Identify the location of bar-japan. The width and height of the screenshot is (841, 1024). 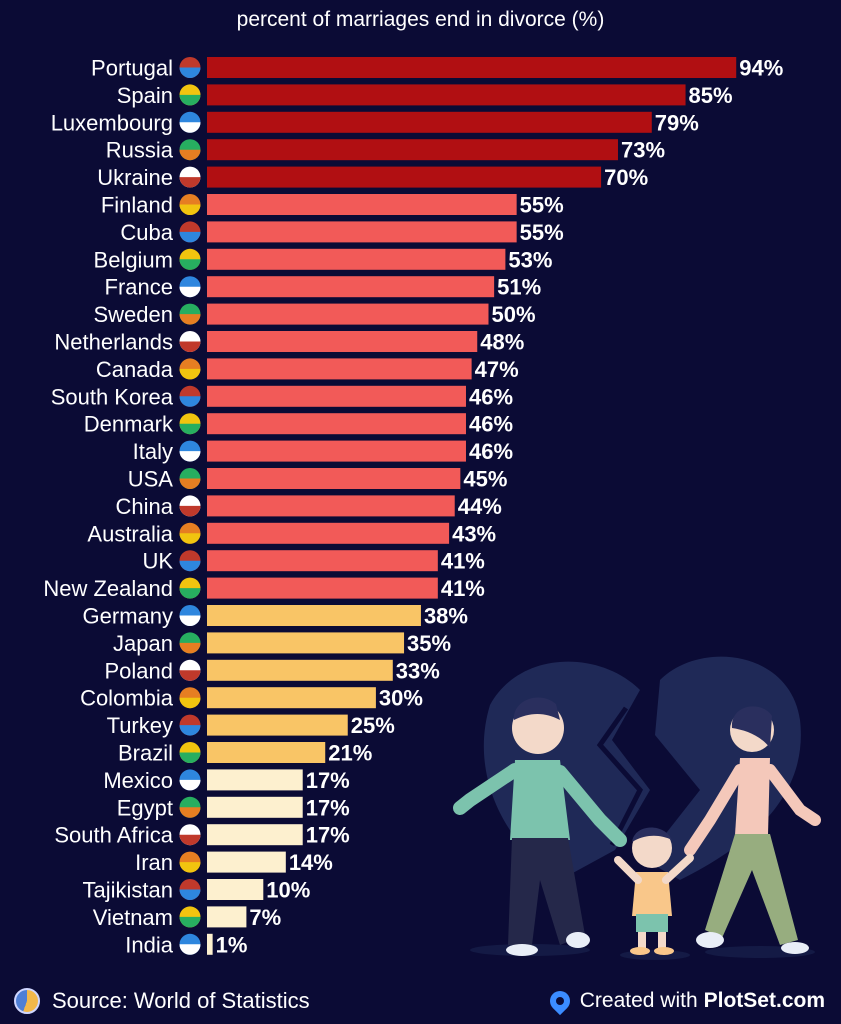
(306, 643).